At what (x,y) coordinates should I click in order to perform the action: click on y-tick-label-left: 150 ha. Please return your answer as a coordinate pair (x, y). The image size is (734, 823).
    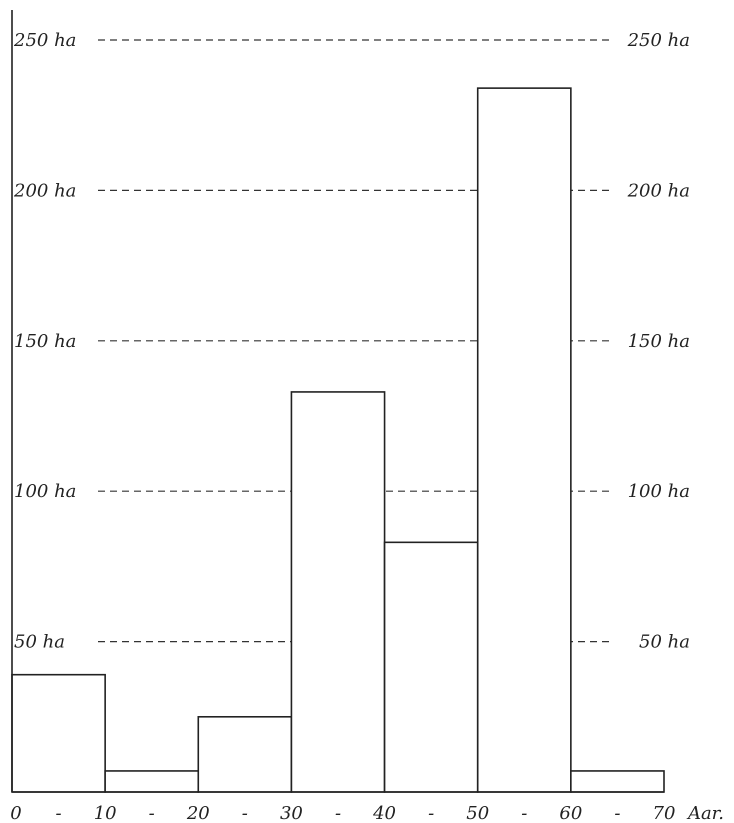
    Looking at the image, I should click on (45, 341).